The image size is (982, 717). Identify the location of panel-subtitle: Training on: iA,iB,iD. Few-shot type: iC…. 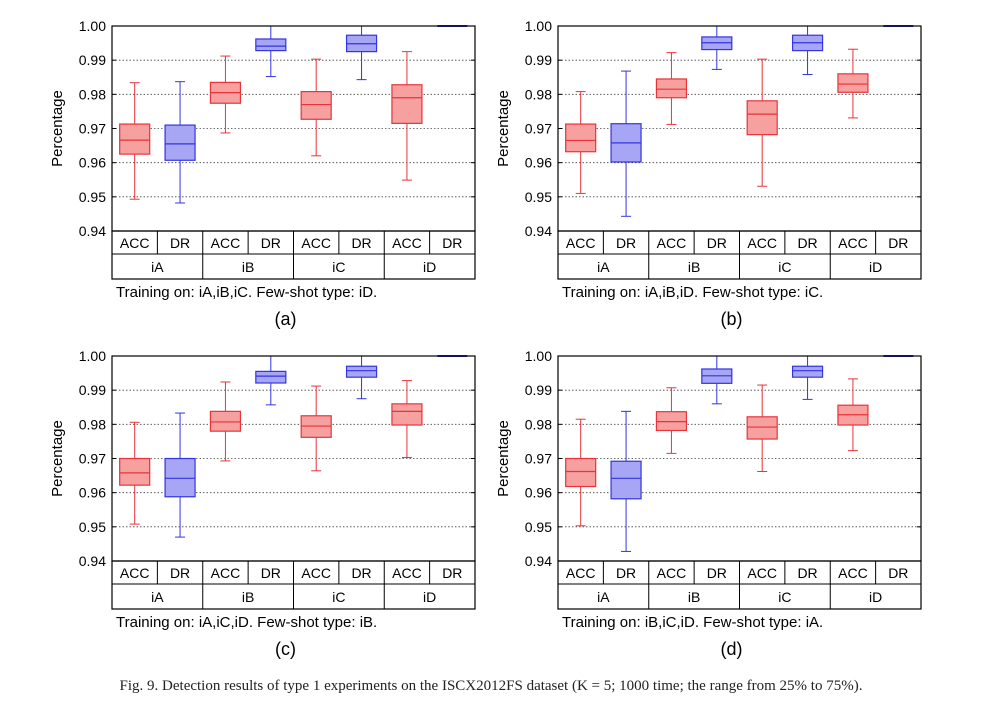
(692, 292).